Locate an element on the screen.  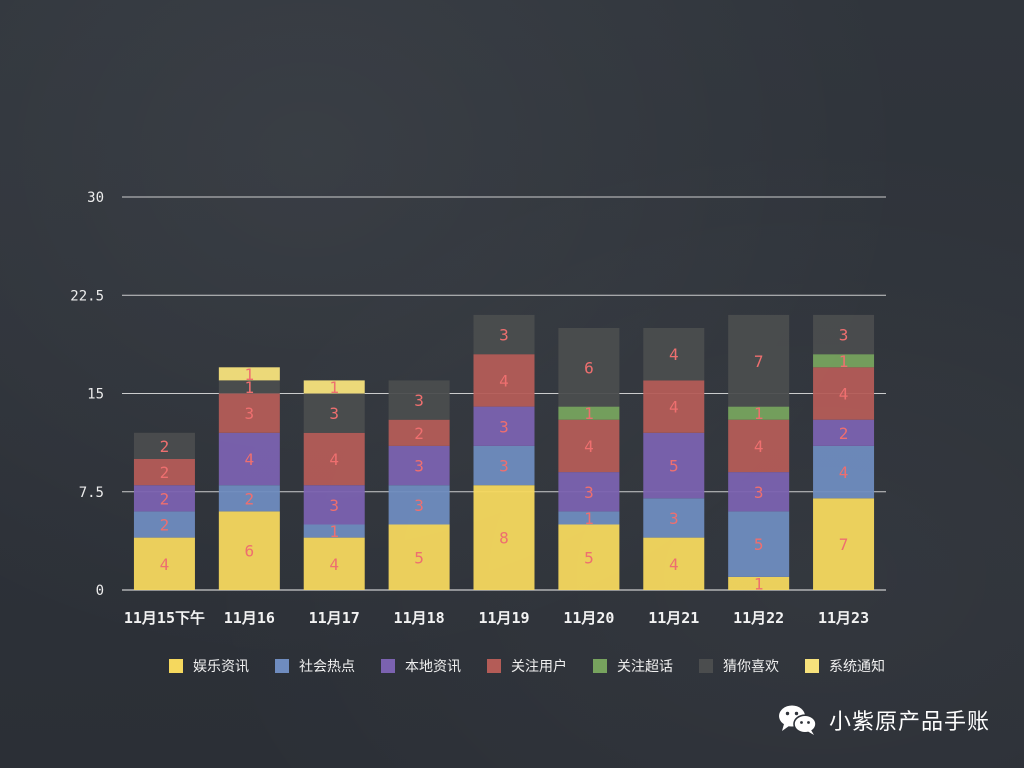
legend-item: 猜你喜欢 is located at coordinates (739, 666).